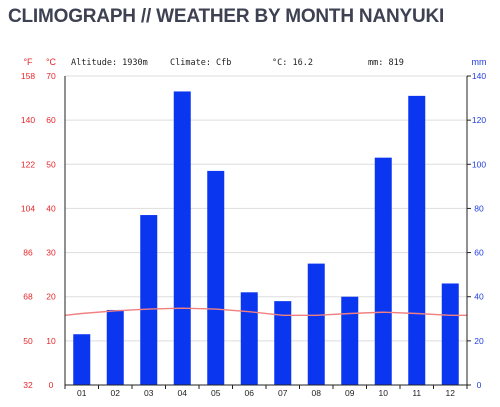 The image size is (500, 407). I want to click on fahrenheit-unit-label: °F, so click(28, 62).